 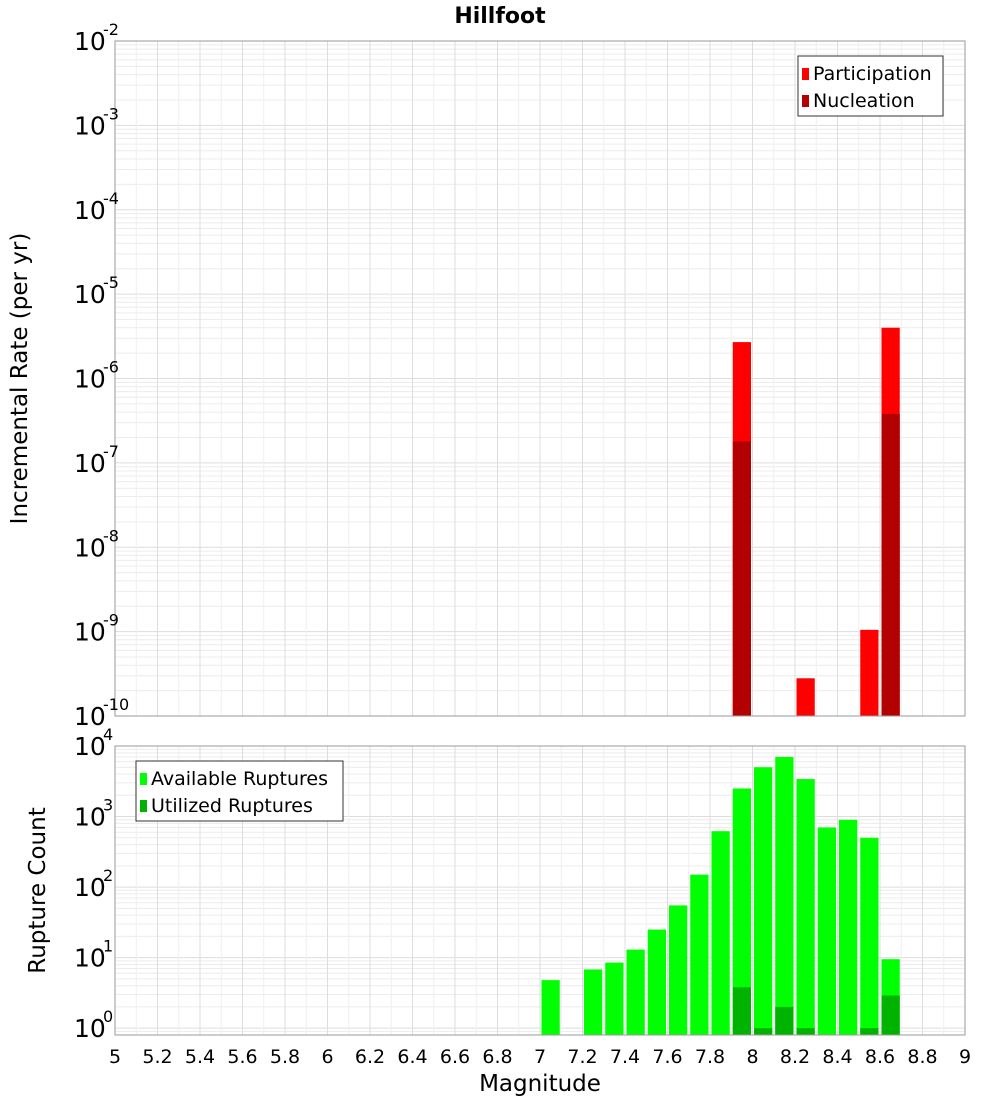 What do you see at coordinates (116, 704) in the screenshot?
I see `rate-y-tick-exponent: -10` at bounding box center [116, 704].